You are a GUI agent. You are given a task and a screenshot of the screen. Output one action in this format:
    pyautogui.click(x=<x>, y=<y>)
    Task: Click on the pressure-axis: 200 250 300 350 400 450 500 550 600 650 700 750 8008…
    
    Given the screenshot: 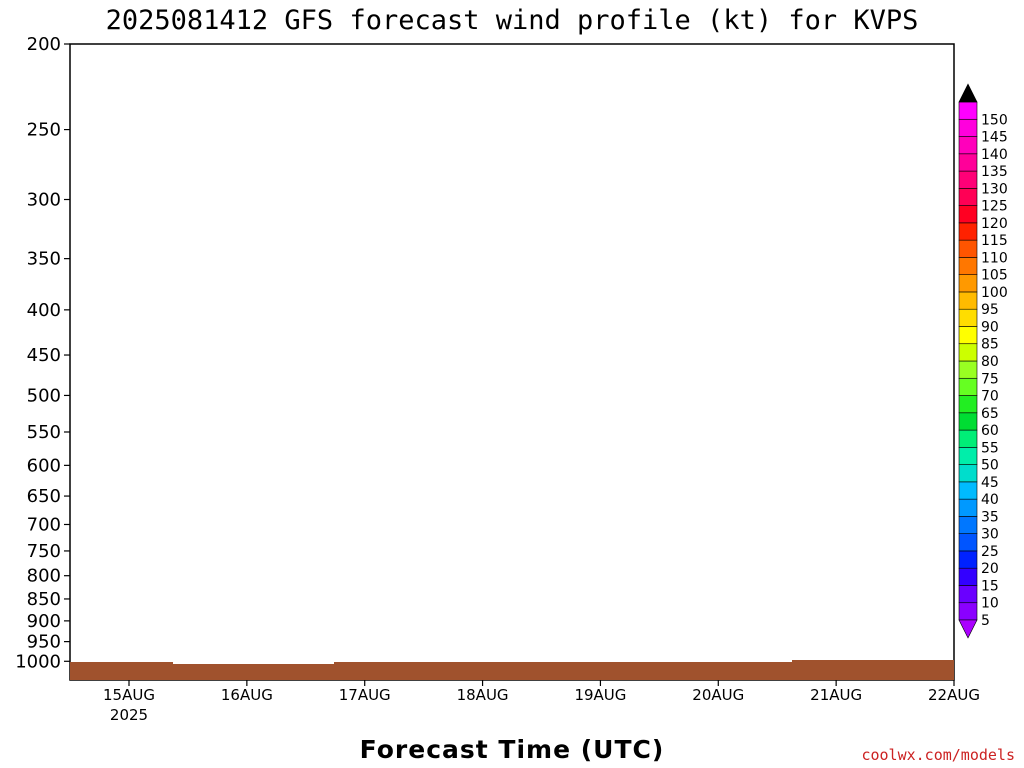 What is the action you would take?
    pyautogui.click(x=42, y=353)
    